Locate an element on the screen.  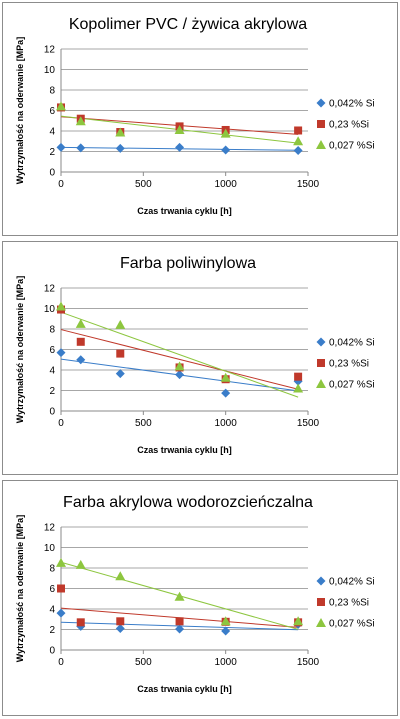
chart-title: Kopolimer PVC / żywica akrylowa is located at coordinates (188, 24).